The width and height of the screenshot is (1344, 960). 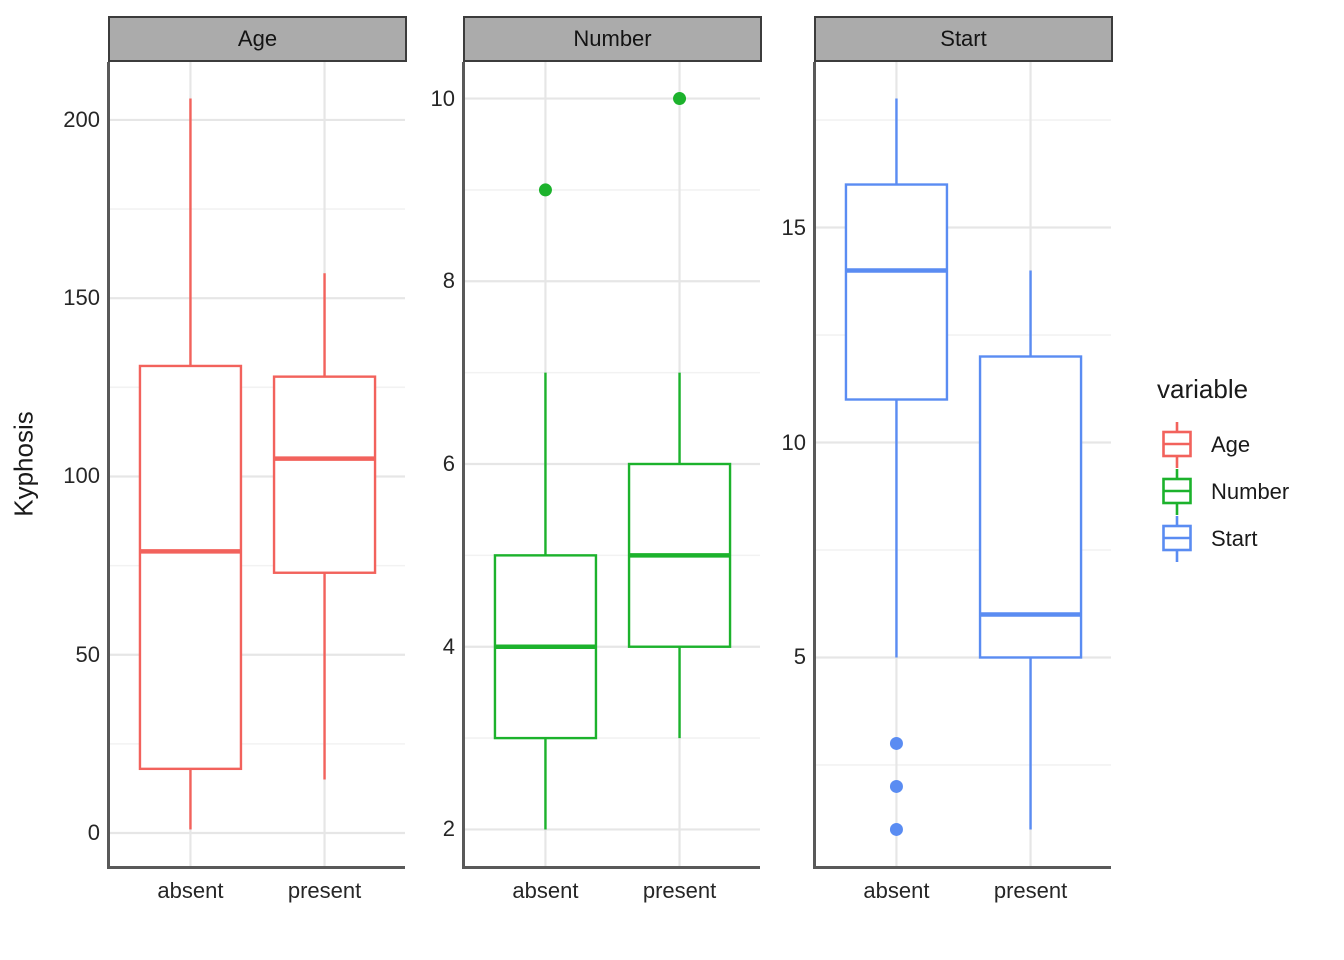 I want to click on y-tick-label: 0, so click(x=93, y=833).